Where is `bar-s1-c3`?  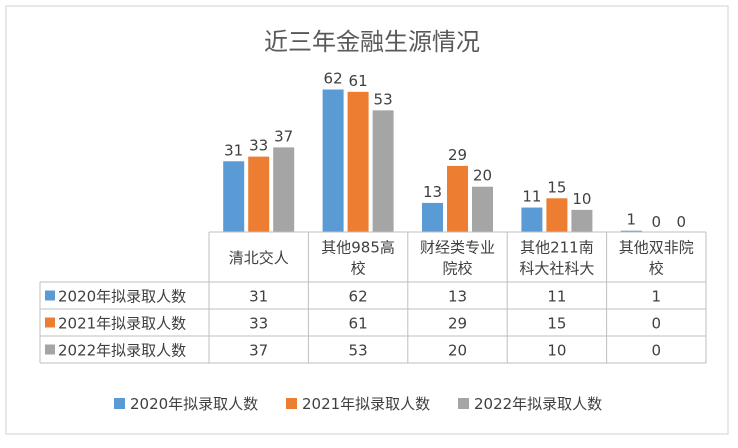
bar-s1-c3 is located at coordinates (432, 216).